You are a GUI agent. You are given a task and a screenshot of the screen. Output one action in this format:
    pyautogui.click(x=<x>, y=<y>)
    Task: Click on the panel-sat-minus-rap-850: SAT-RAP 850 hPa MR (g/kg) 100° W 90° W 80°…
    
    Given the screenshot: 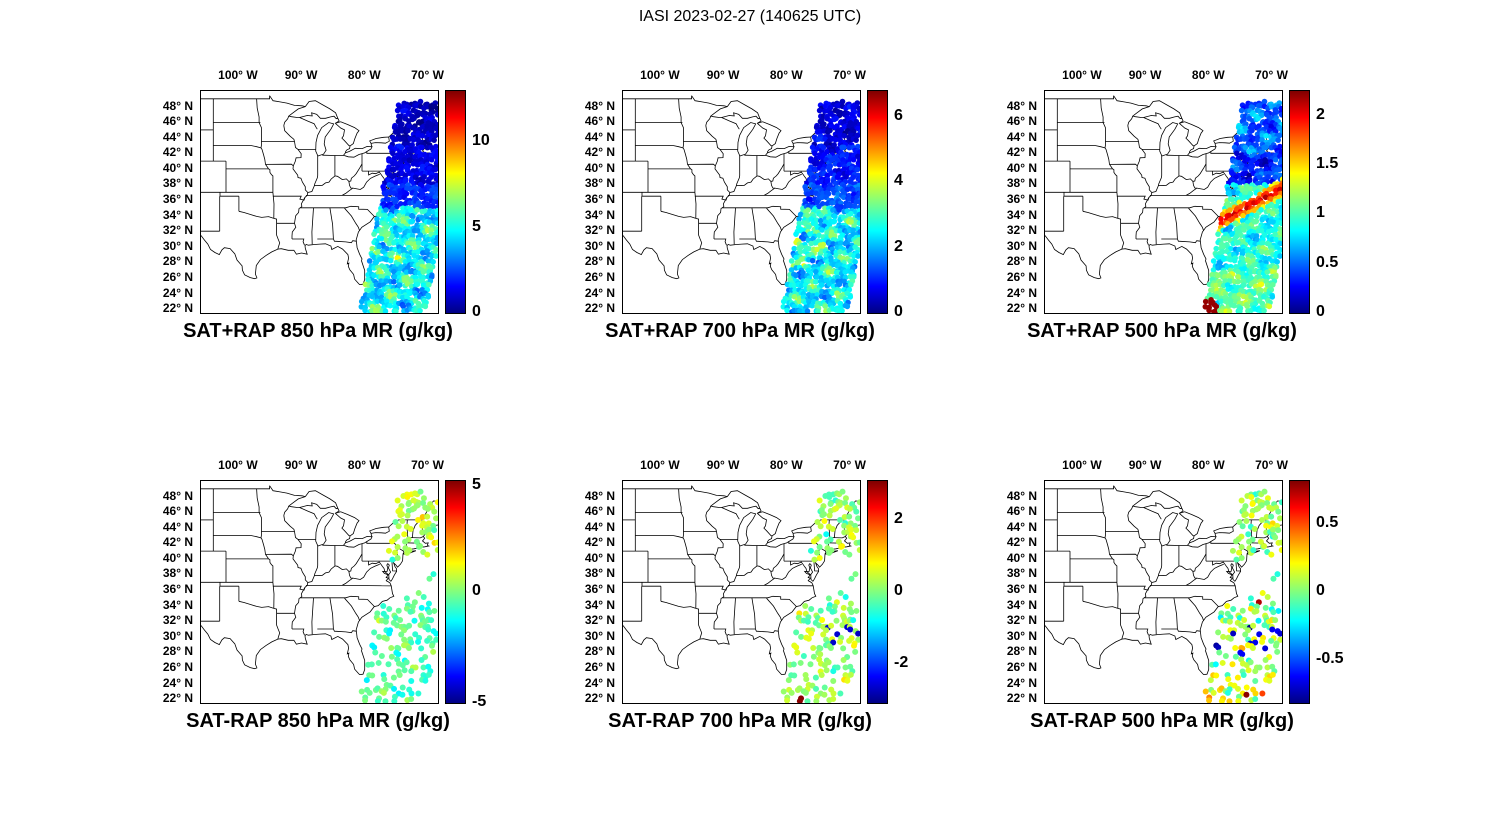 What is the action you would take?
    pyautogui.click(x=330, y=615)
    